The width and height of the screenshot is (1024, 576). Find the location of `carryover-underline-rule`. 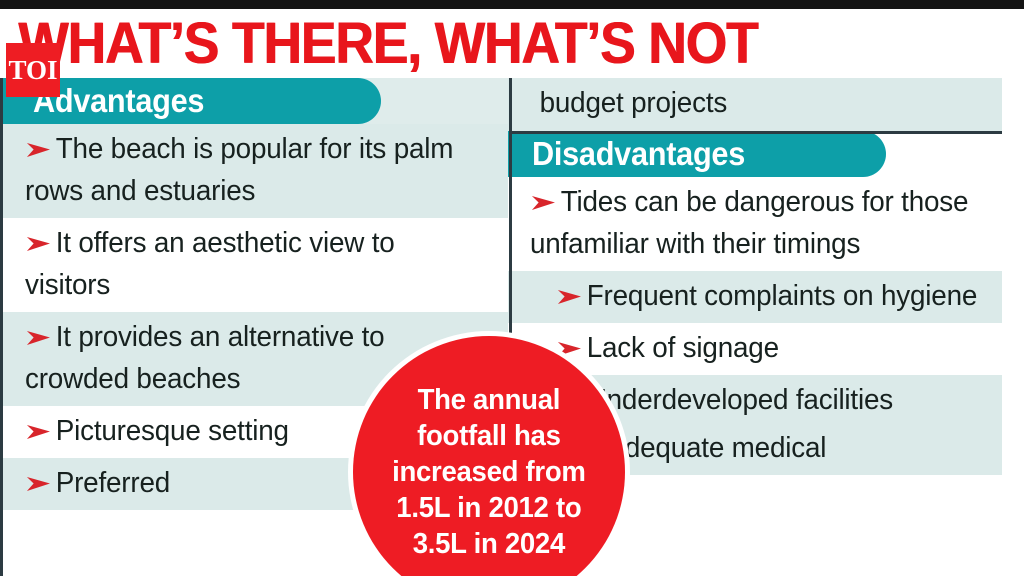

carryover-underline-rule is located at coordinates (755, 132).